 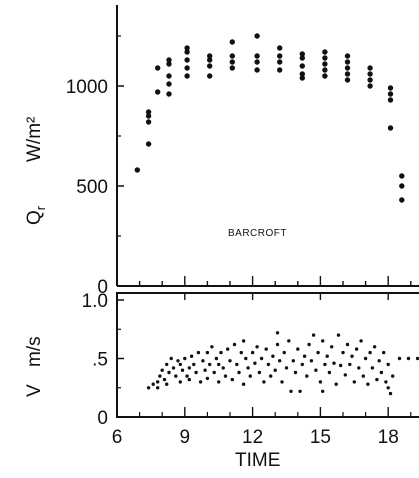 What do you see at coordinates (36, 171) in the screenshot?
I see `qr-y-axis-title: Qr W/m²` at bounding box center [36, 171].